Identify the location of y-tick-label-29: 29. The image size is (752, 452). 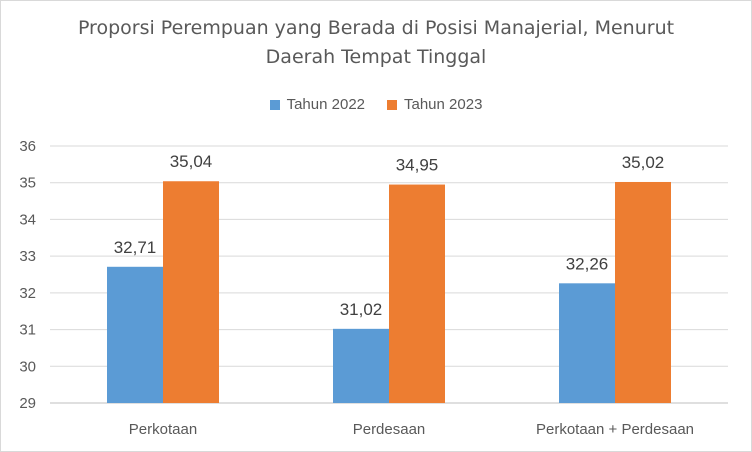
(27, 403).